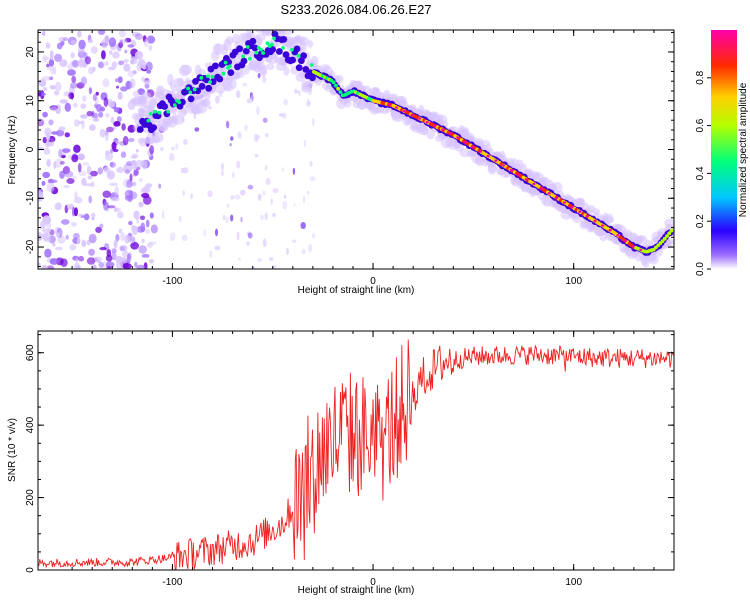 This screenshot has height=600, width=750. I want to click on snr-y-tick-label: 400, so click(30, 424).